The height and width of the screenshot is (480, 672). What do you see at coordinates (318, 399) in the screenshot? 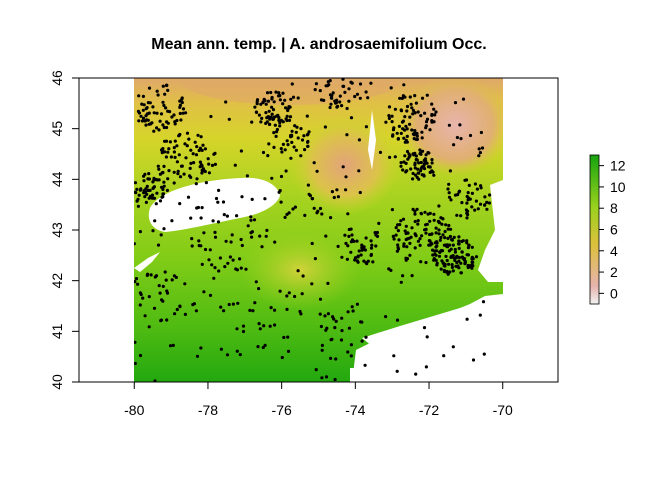
I see `x-axis: -80 -78 -76 -74 -72 -70` at bounding box center [318, 399].